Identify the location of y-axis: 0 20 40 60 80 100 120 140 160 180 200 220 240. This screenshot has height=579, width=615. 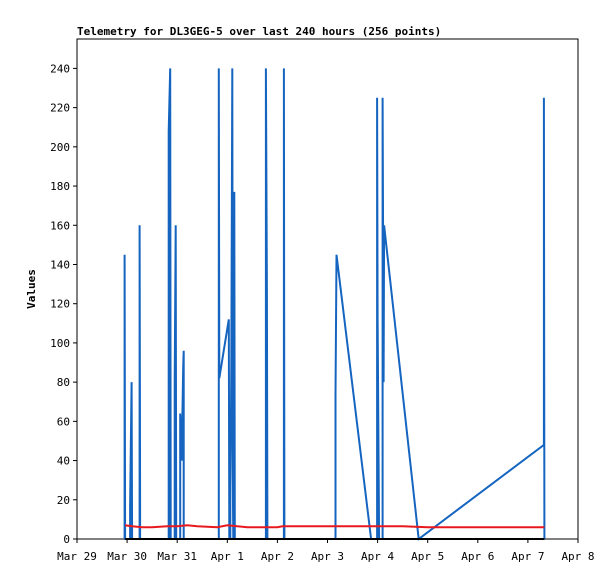
(63, 304).